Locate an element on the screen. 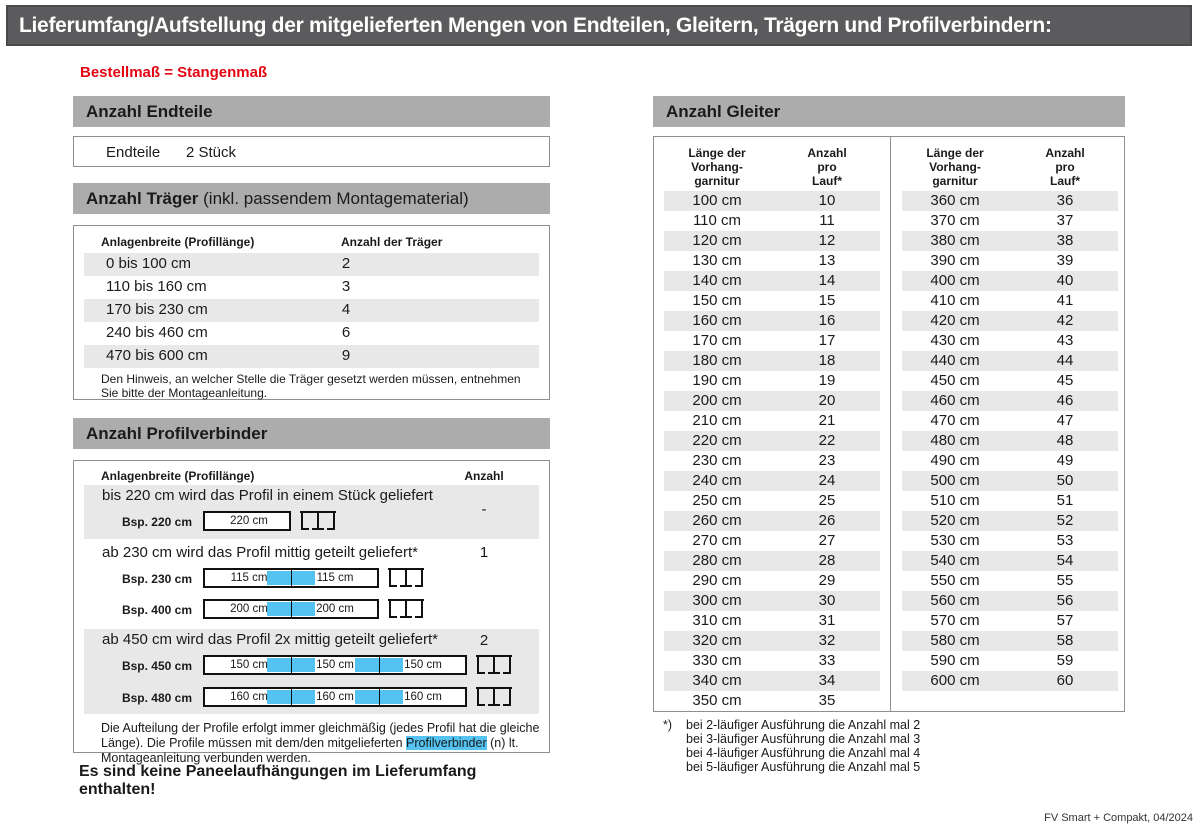 Image resolution: width=1200 pixels, height=833 pixels. gleiter-row: 180 cm 18 is located at coordinates (772, 361).